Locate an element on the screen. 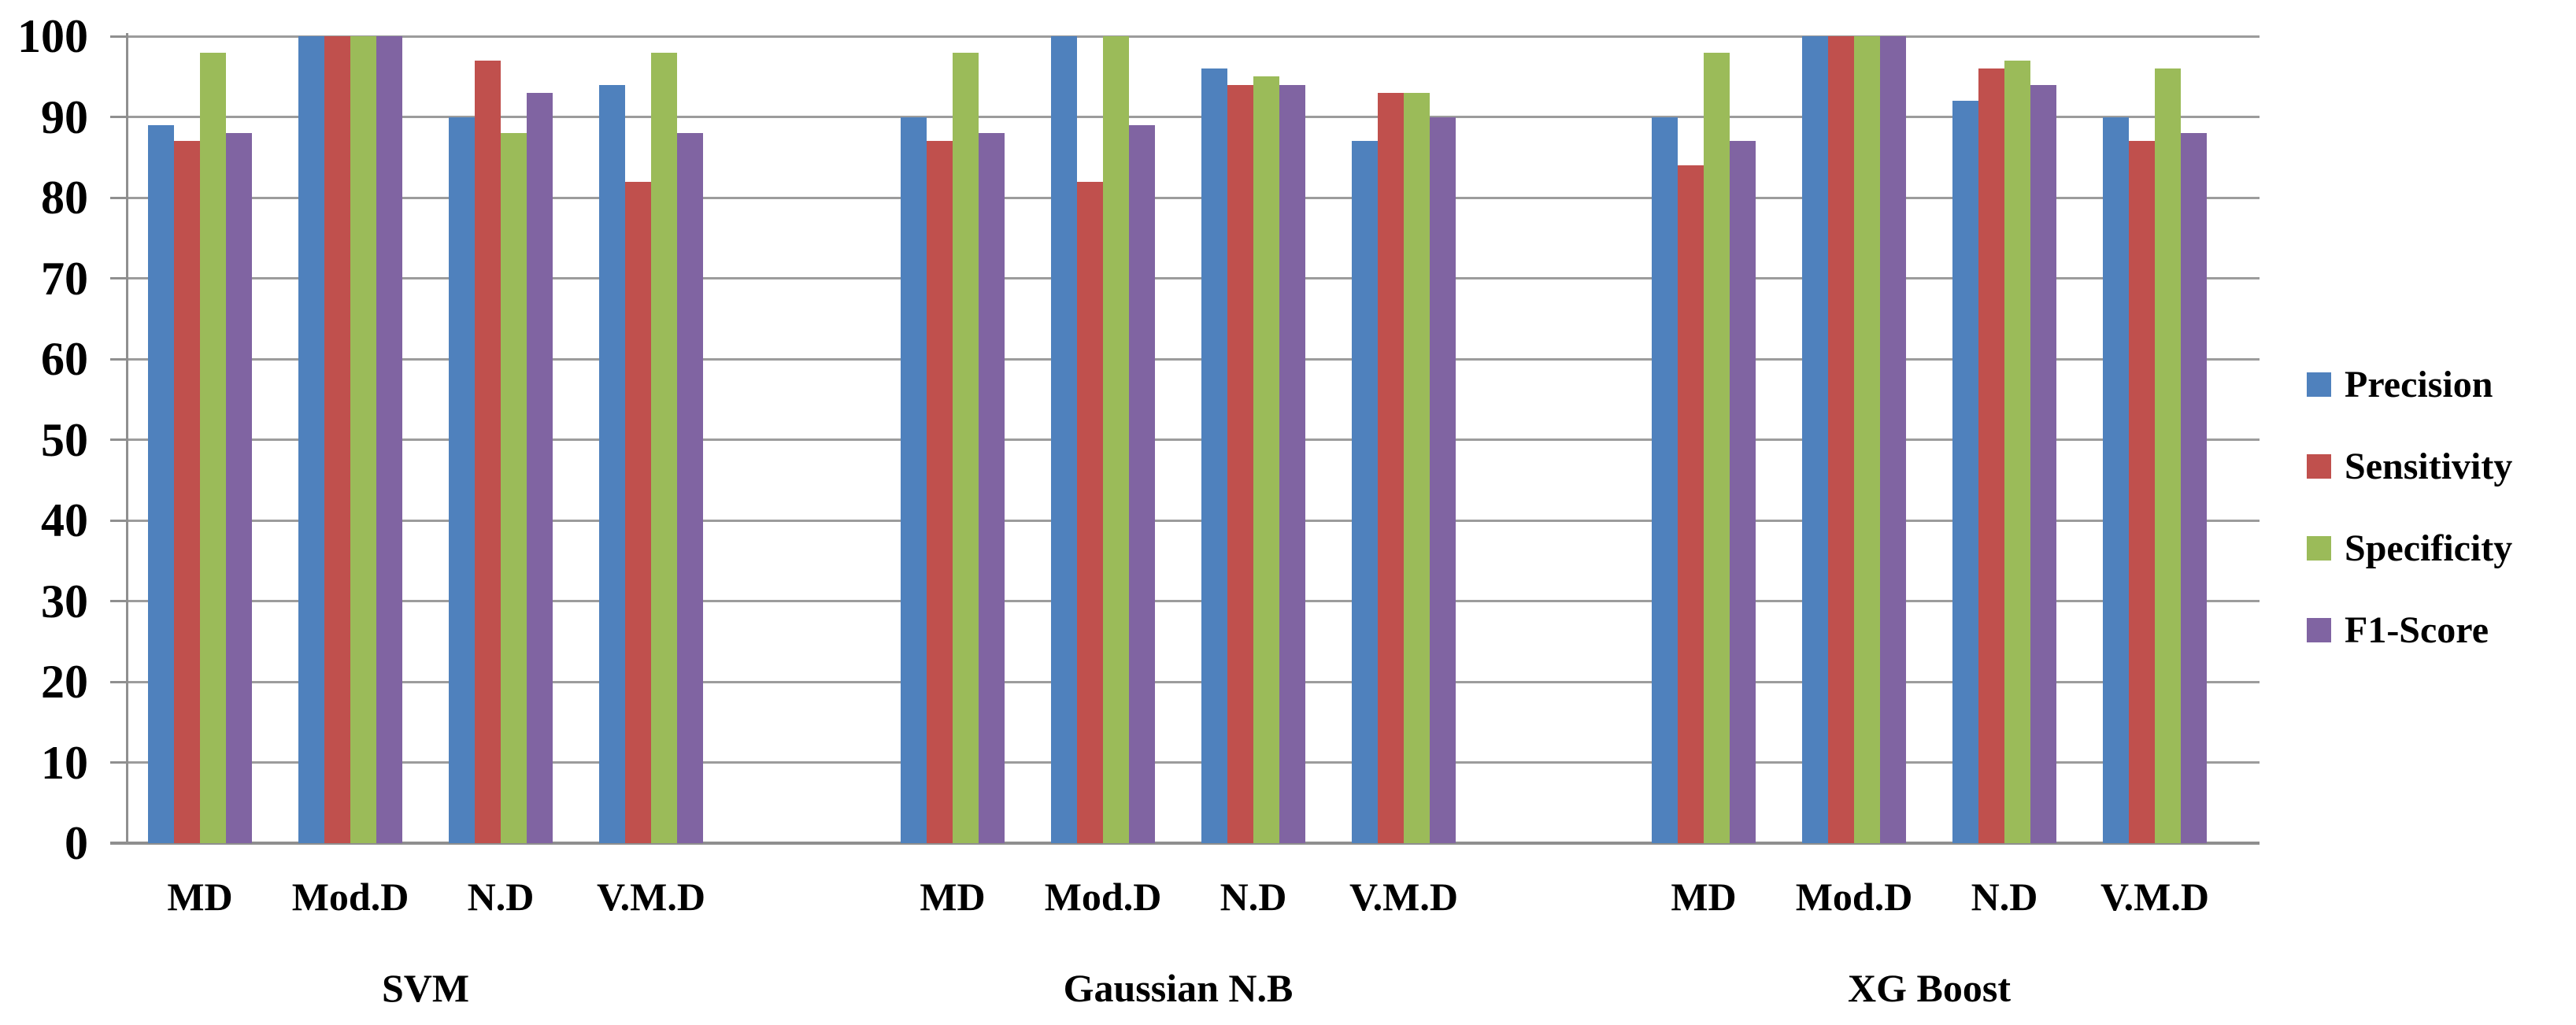  y-tick-label: 10 is located at coordinates (64, 763).